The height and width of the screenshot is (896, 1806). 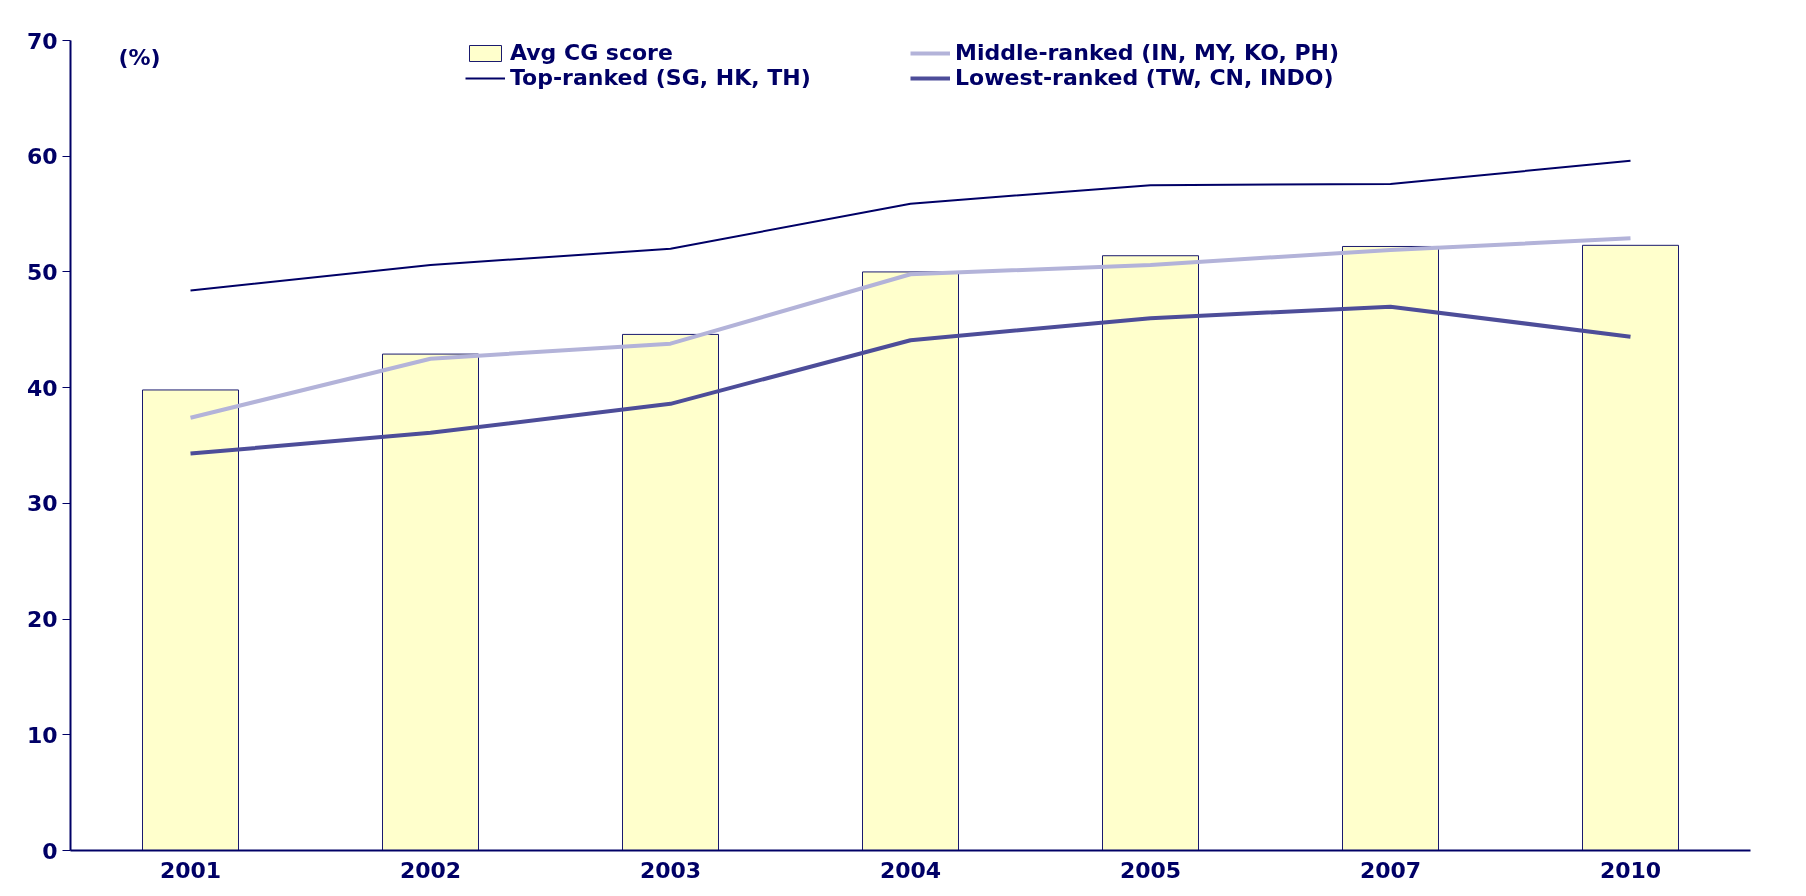 I want to click on legend-label: Top-ranked (SG, HK, TH), so click(x=661, y=77).